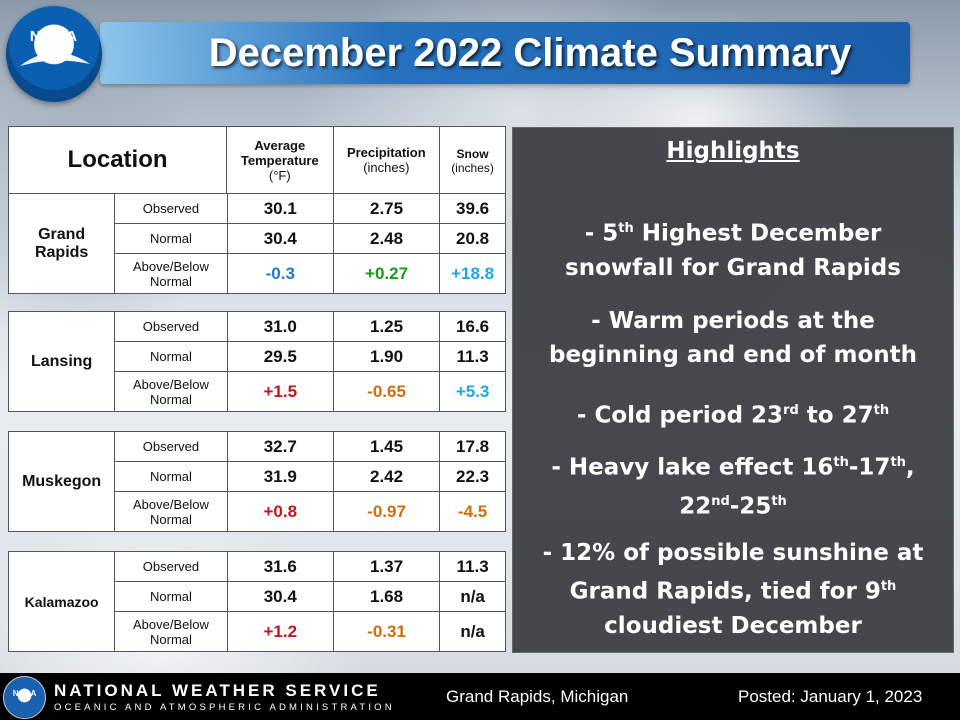  Describe the element at coordinates (720, 501) in the screenshot. I see `highlight-superscript: nd` at that location.